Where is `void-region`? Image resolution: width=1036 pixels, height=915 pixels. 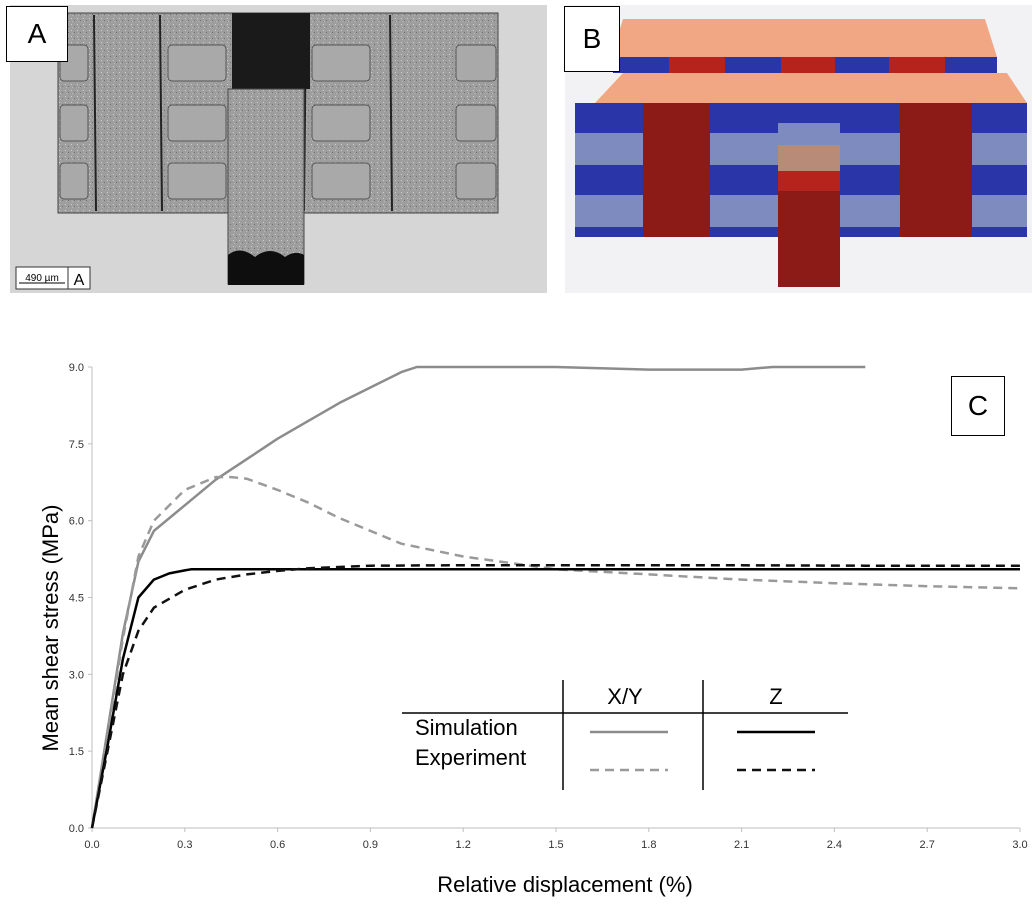 void-region is located at coordinates (271, 51).